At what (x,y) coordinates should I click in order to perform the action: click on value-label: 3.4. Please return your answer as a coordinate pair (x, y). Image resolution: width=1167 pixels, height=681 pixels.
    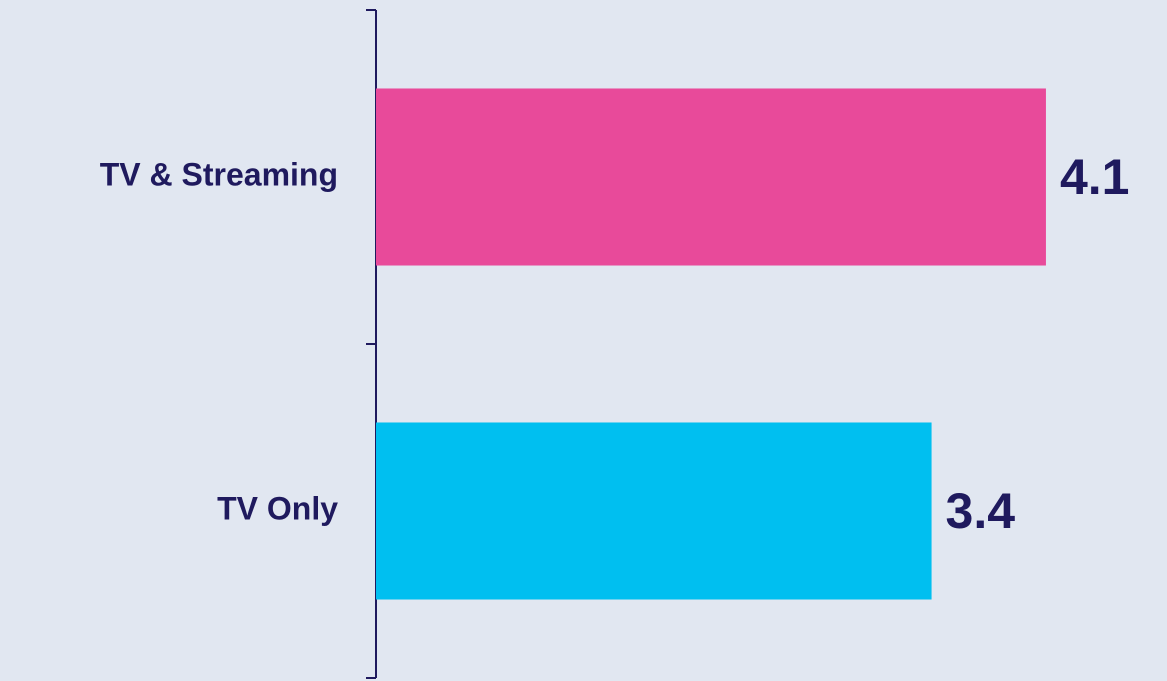
    Looking at the image, I should click on (981, 511).